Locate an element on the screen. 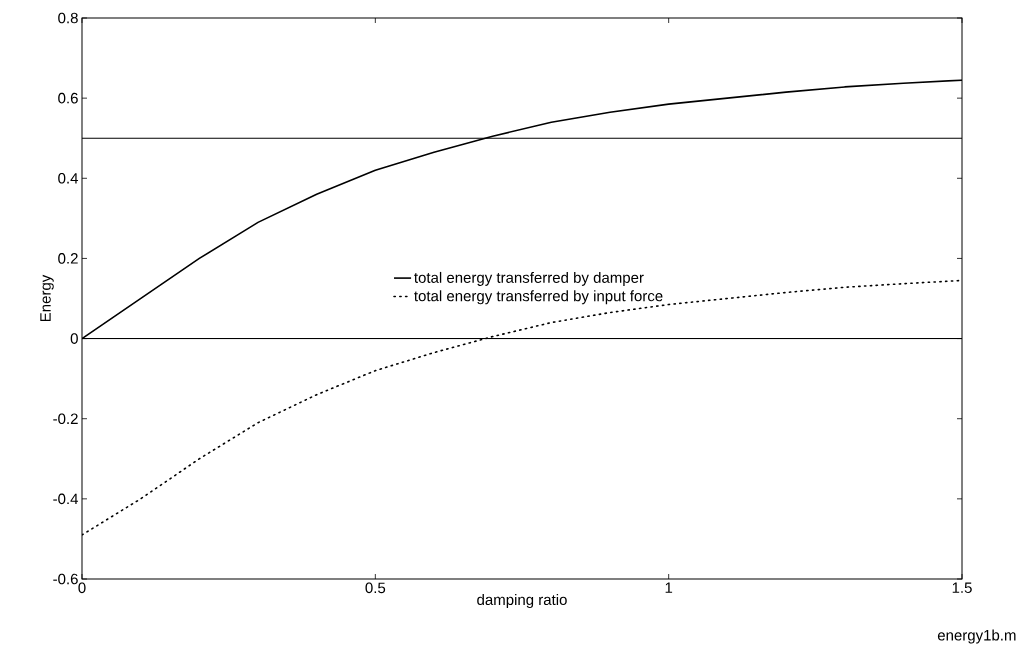 Image resolution: width=1025 pixels, height=651 pixels. y-tick-label: 0.4 is located at coordinates (68, 178).